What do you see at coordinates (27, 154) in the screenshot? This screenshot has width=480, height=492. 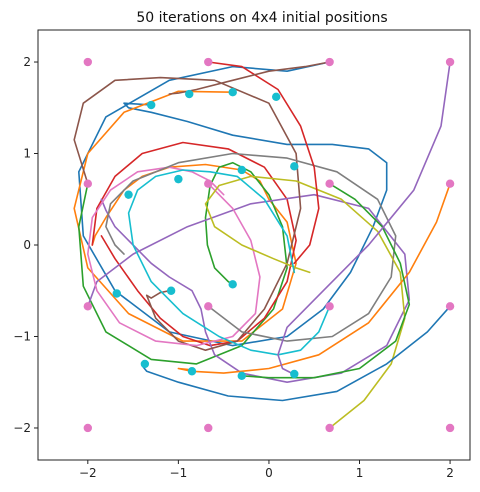 I see `y-tick-label: 1` at bounding box center [27, 154].